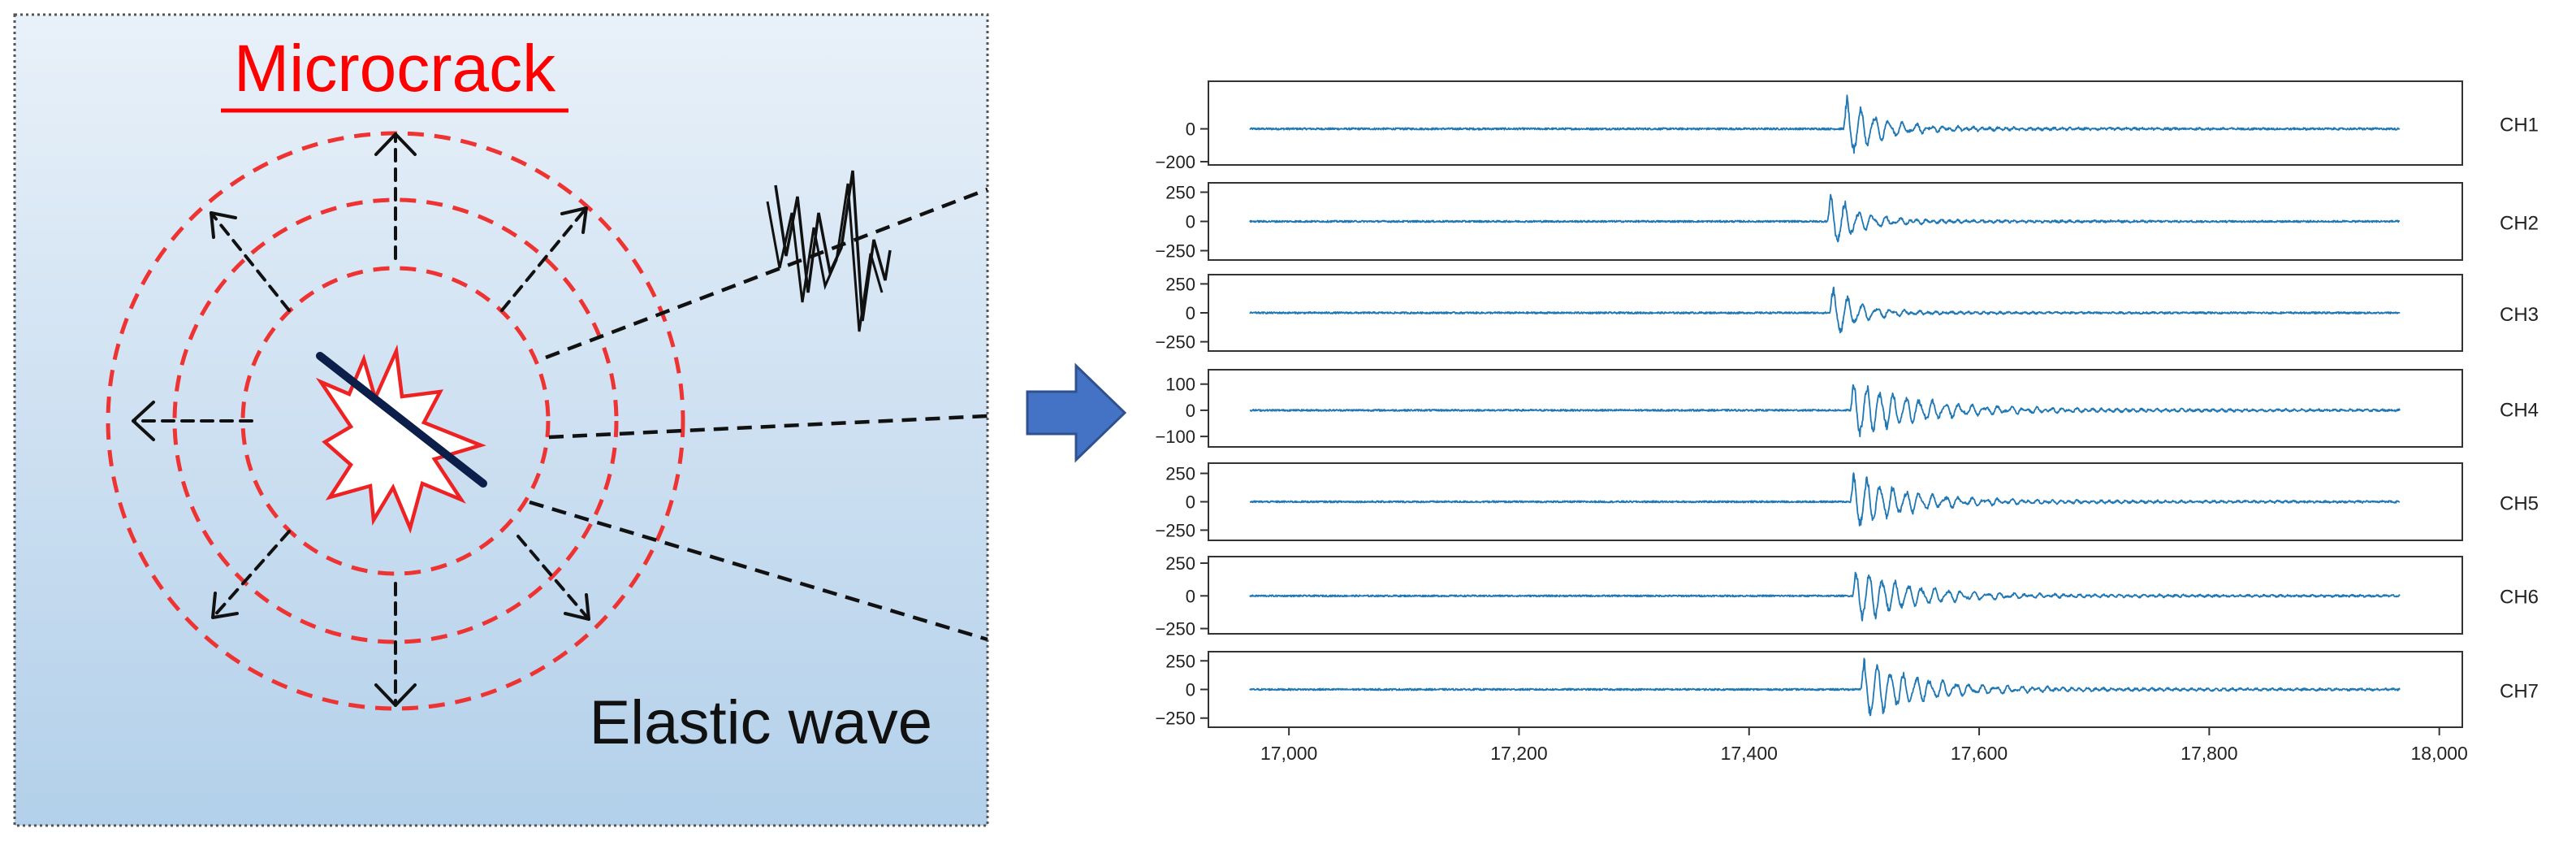 The height and width of the screenshot is (841, 2576). What do you see at coordinates (402, 420) in the screenshot?
I see `microcrack-line` at bounding box center [402, 420].